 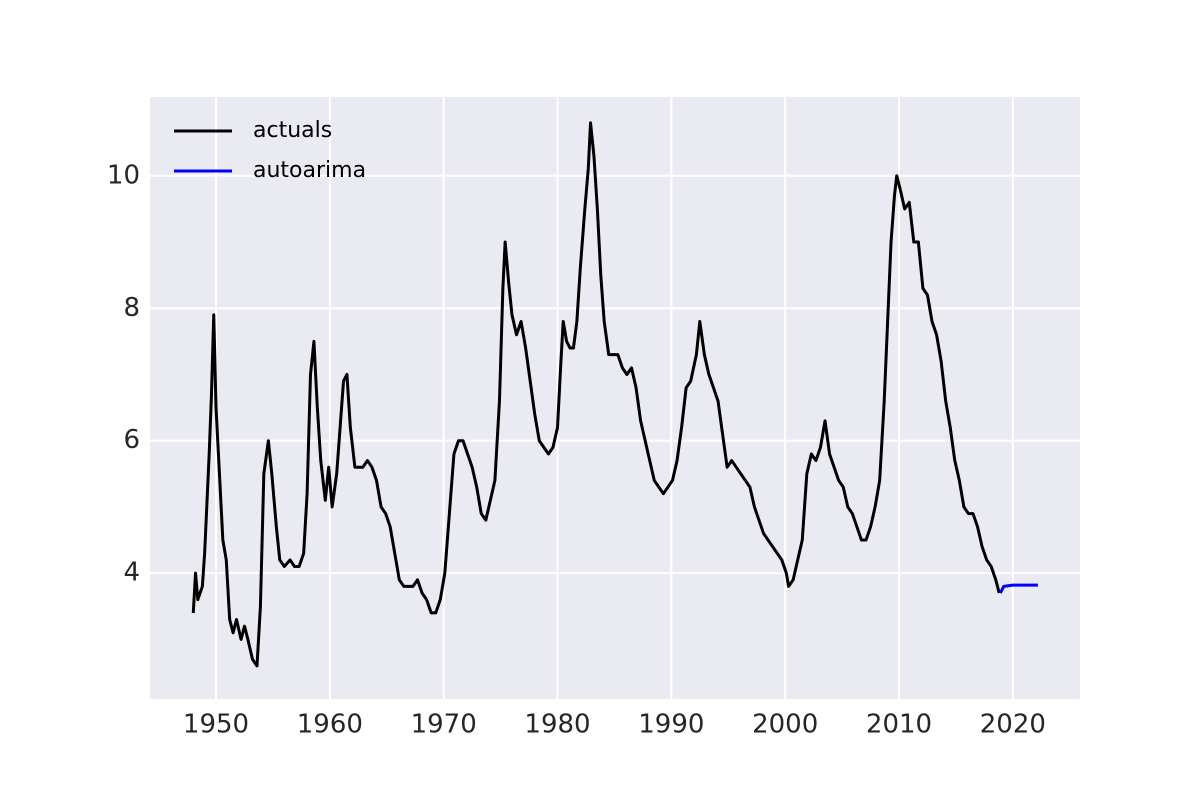 What do you see at coordinates (557, 725) in the screenshot?
I see `x-tick-label: 1980` at bounding box center [557, 725].